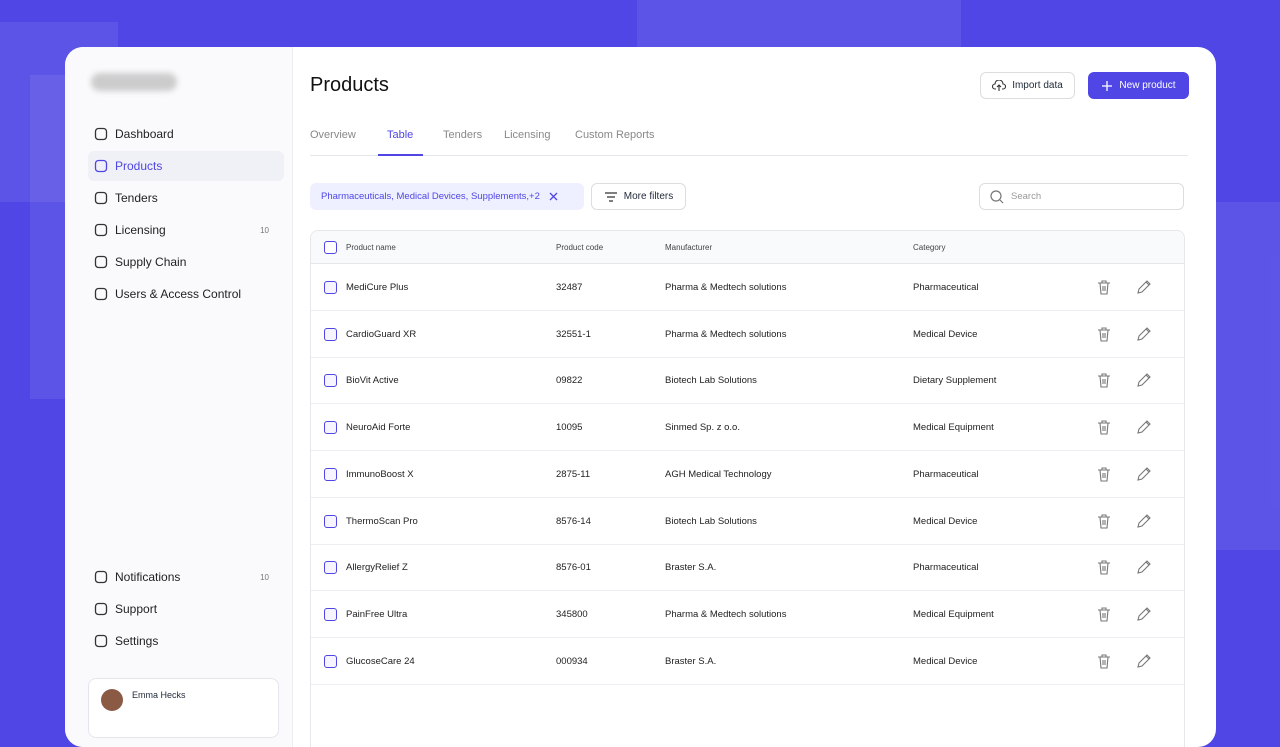 Image resolution: width=1280 pixels, height=747 pixels. What do you see at coordinates (1026, 196) in the screenshot?
I see `search-placeholder: Search` at bounding box center [1026, 196].